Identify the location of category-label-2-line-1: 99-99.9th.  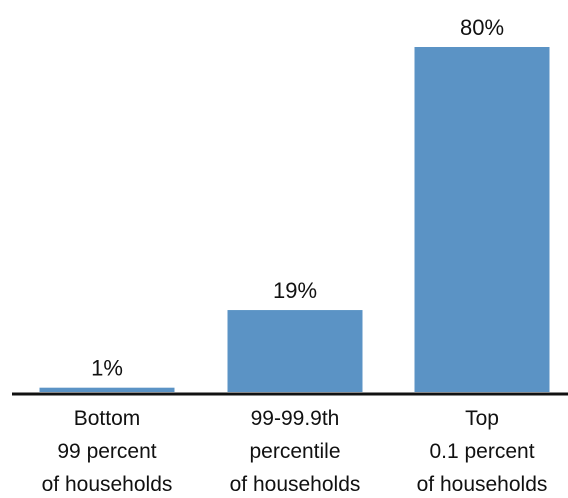
(295, 418).